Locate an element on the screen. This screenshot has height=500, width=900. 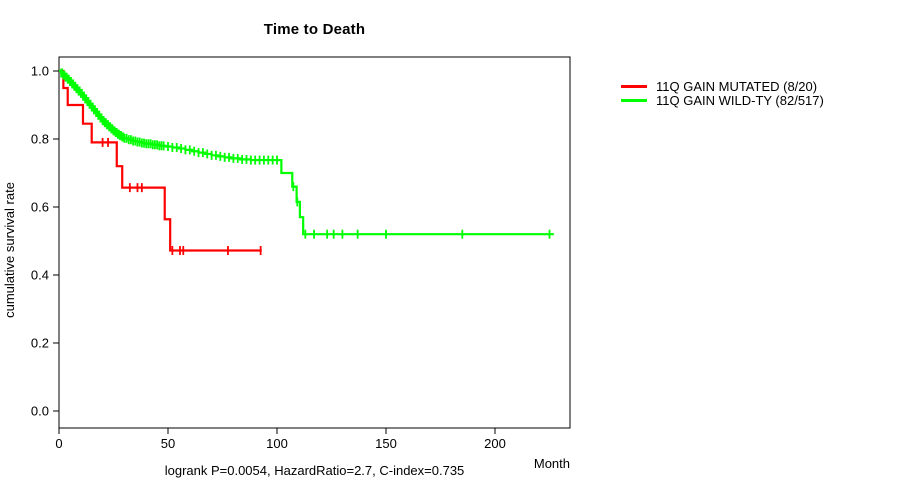
x-axis-title: Month is located at coordinates (552, 463).